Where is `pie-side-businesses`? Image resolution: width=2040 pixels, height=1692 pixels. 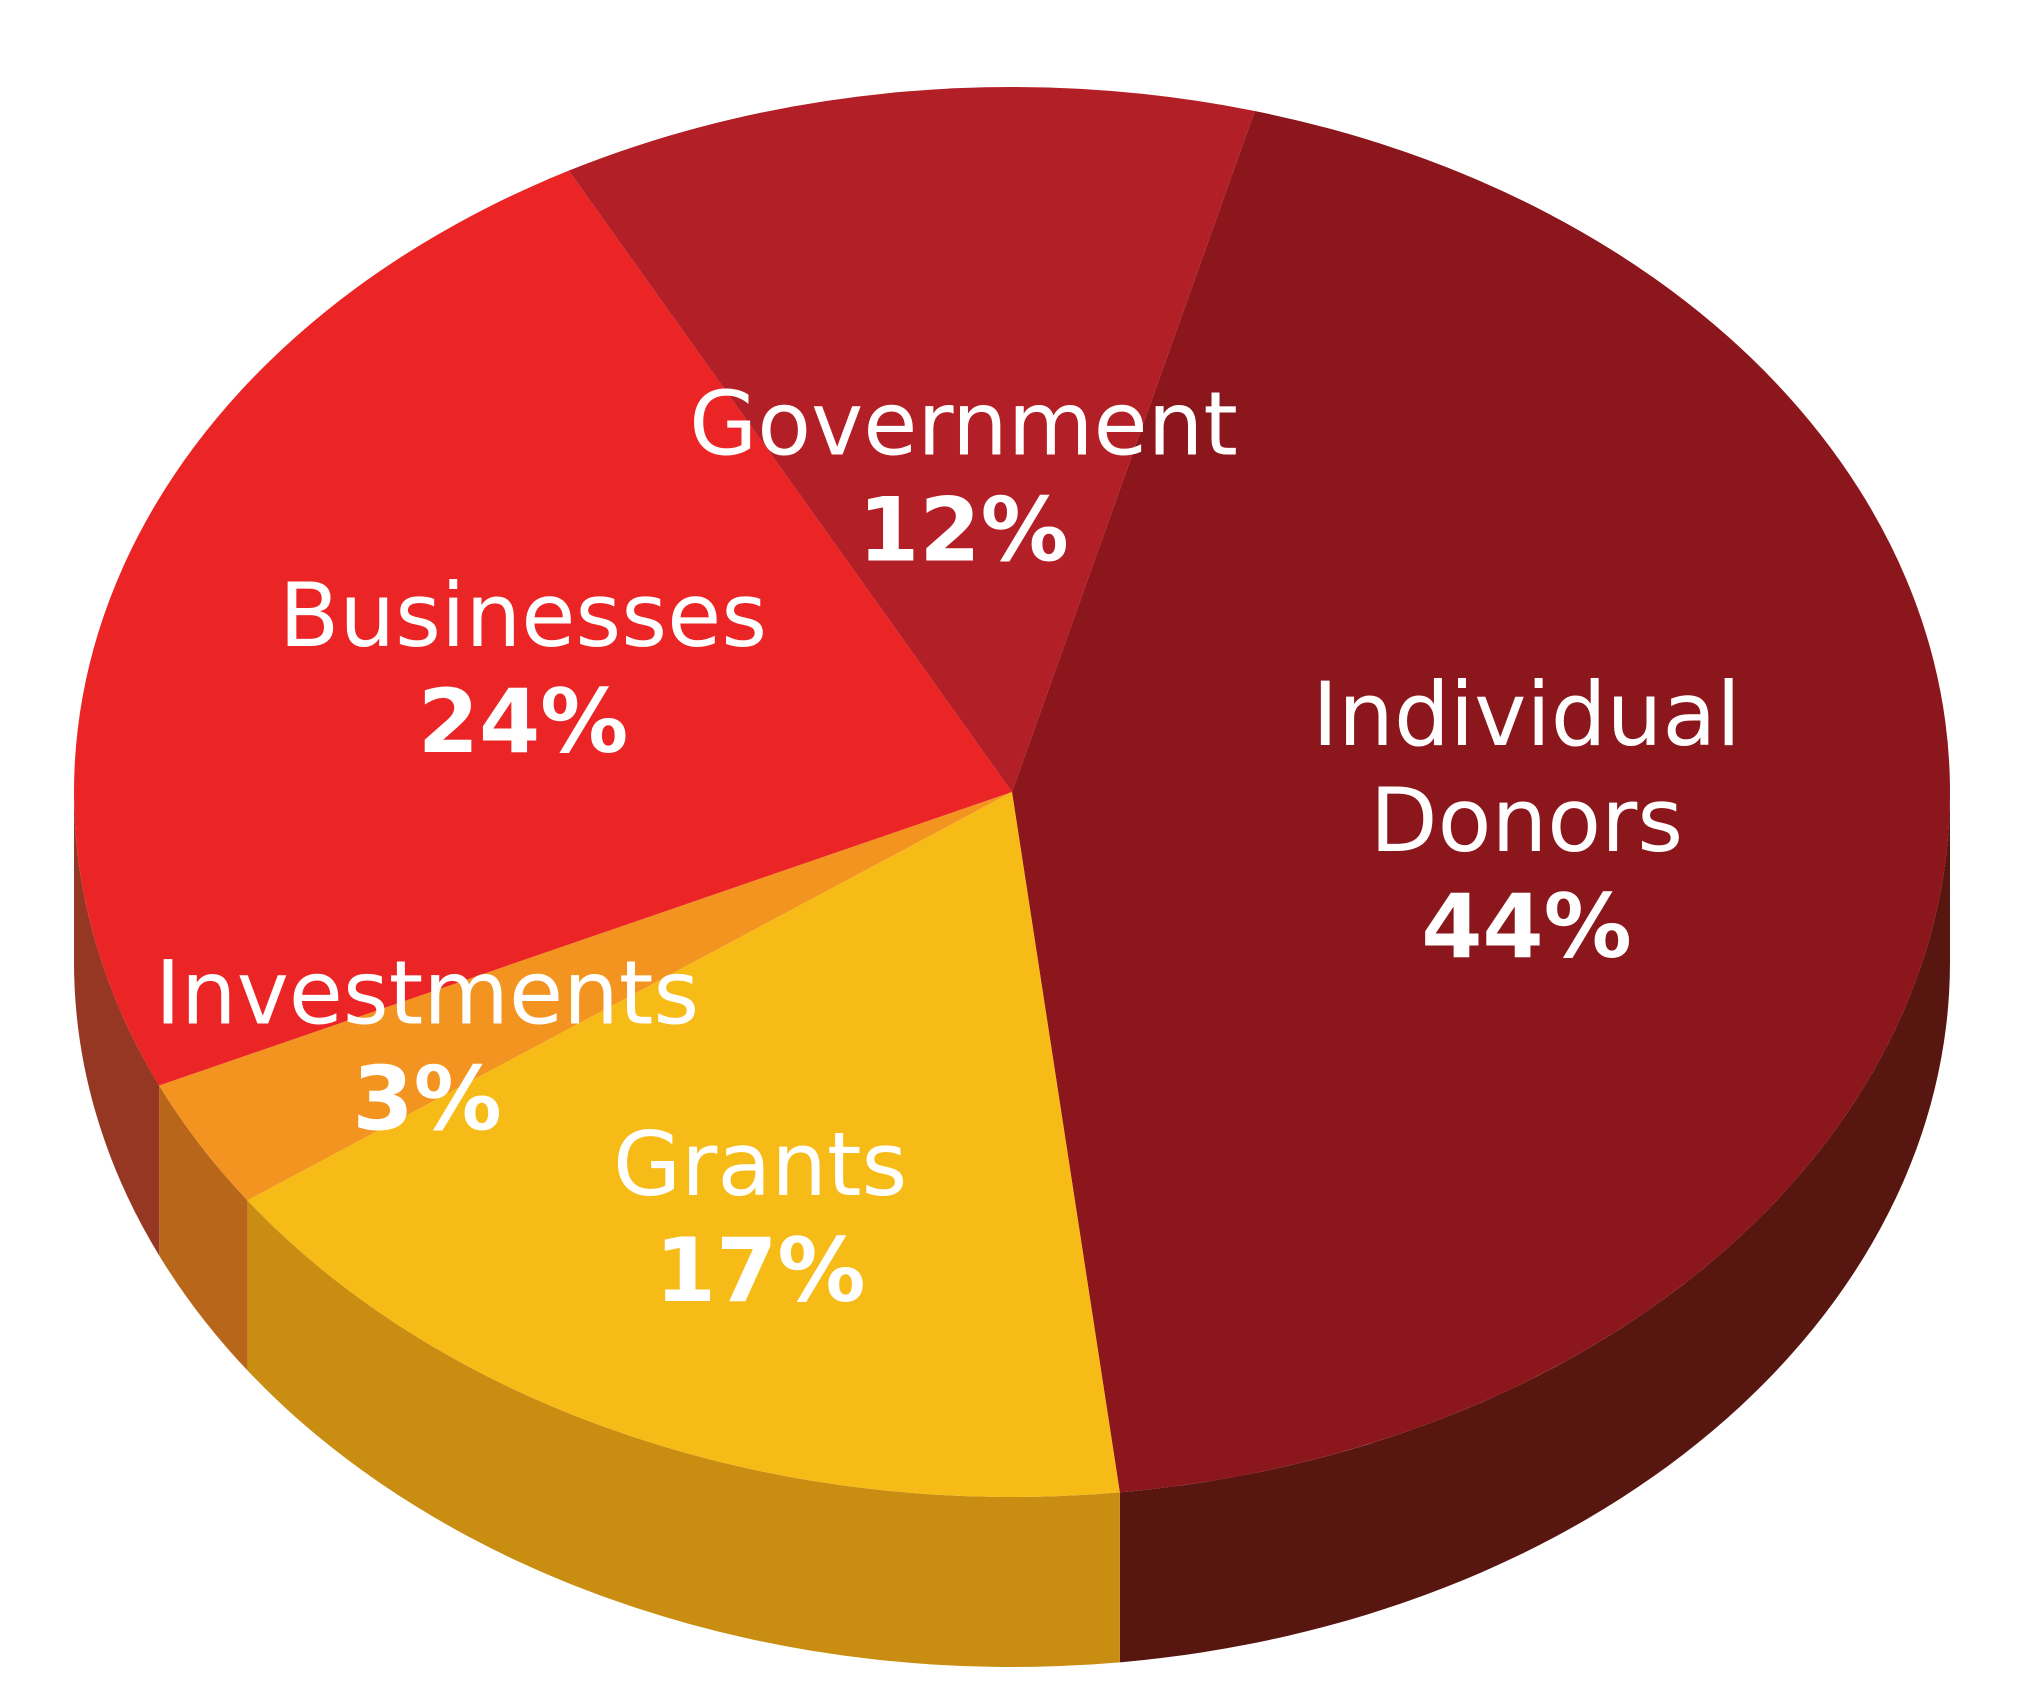
pie-side-businesses is located at coordinates (117, 1024).